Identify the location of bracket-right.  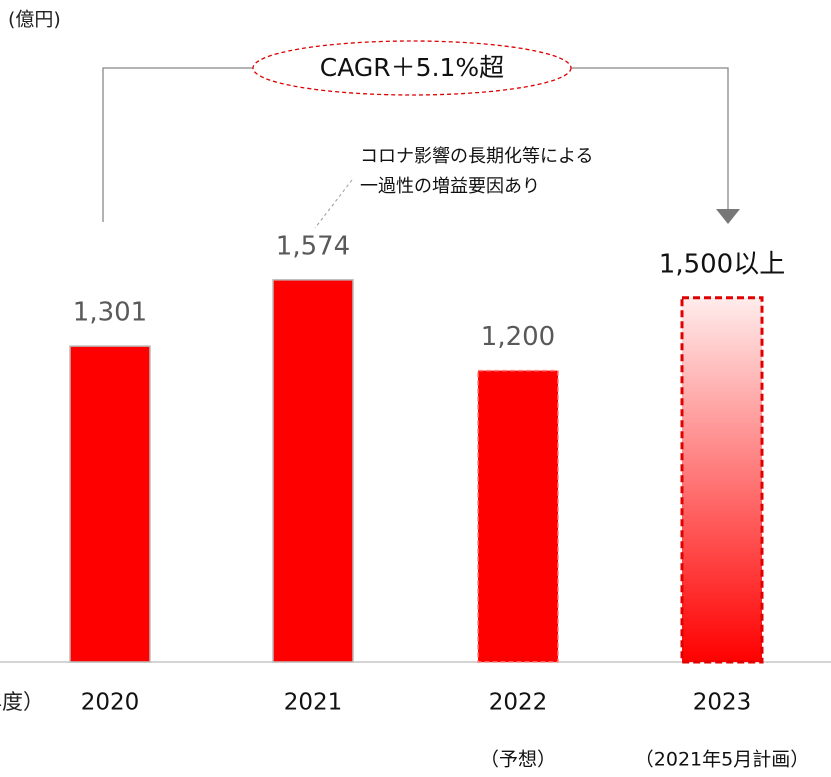
(650, 138).